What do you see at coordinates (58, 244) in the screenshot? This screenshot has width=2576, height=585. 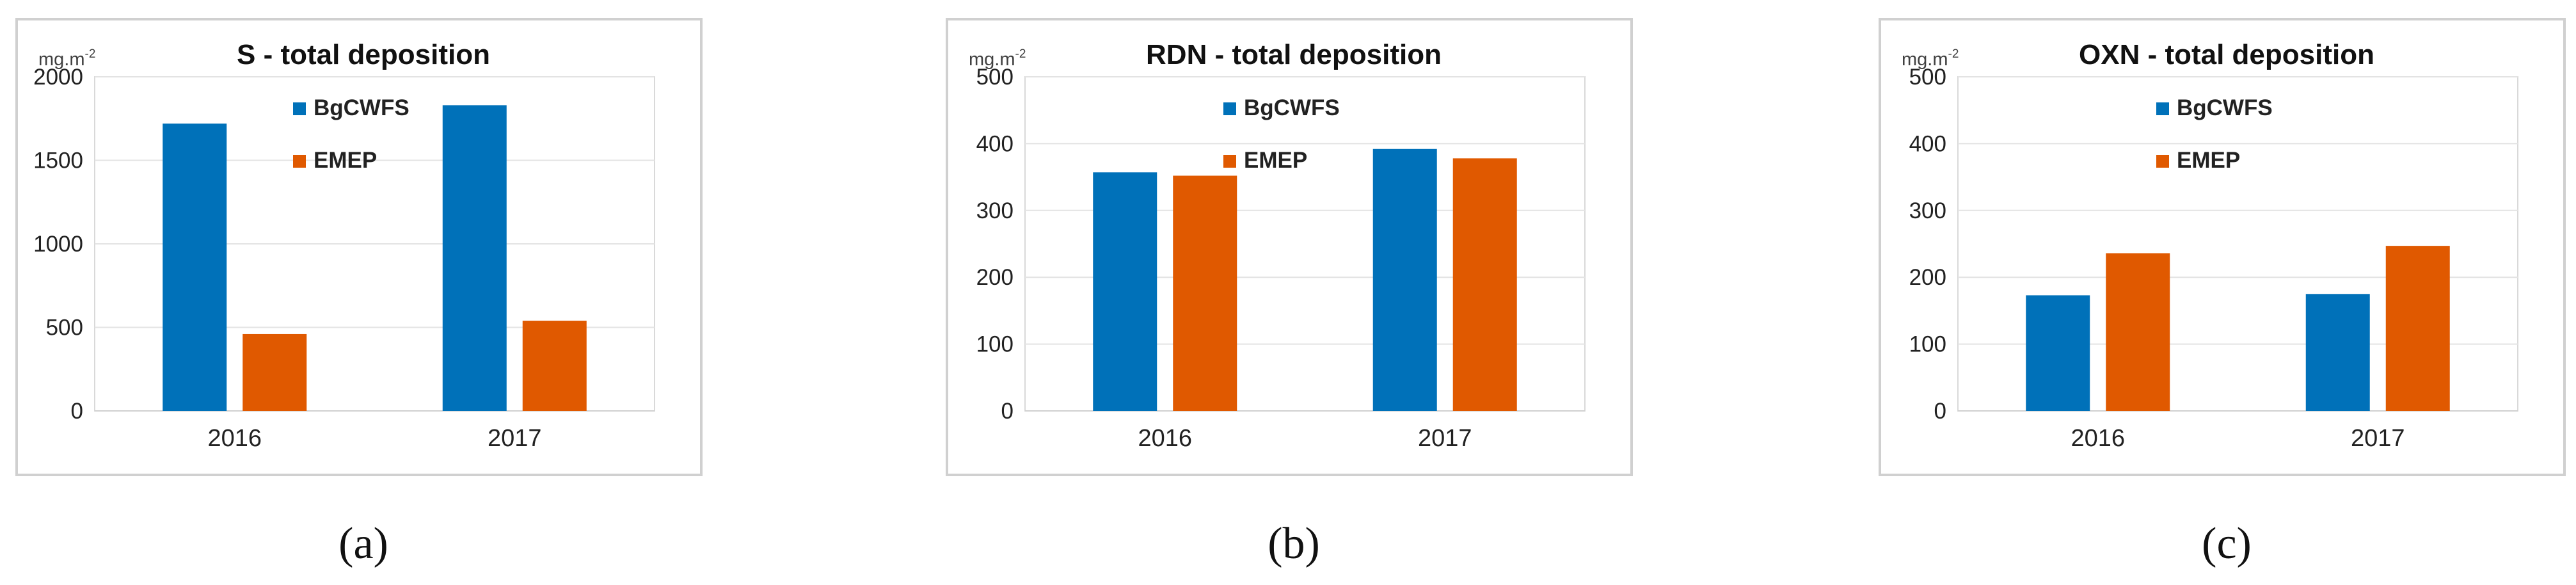 I see `y-tick-label: 1000` at bounding box center [58, 244].